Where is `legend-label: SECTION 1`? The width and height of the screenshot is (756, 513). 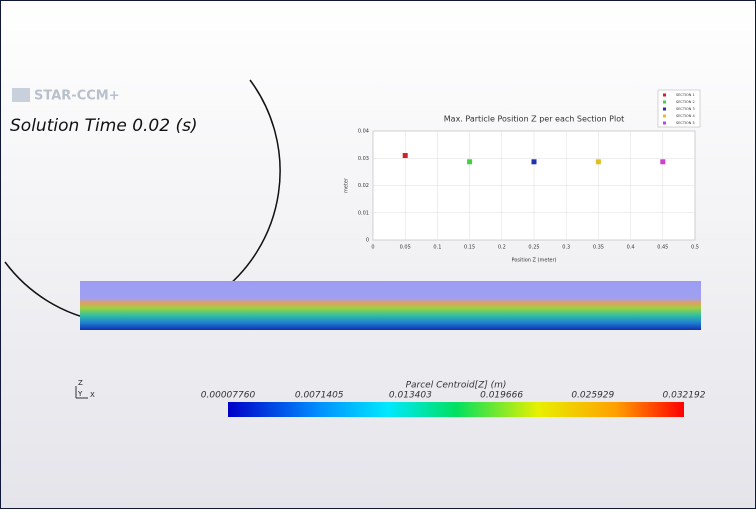
legend-label: SECTION 1 is located at coordinates (685, 95).